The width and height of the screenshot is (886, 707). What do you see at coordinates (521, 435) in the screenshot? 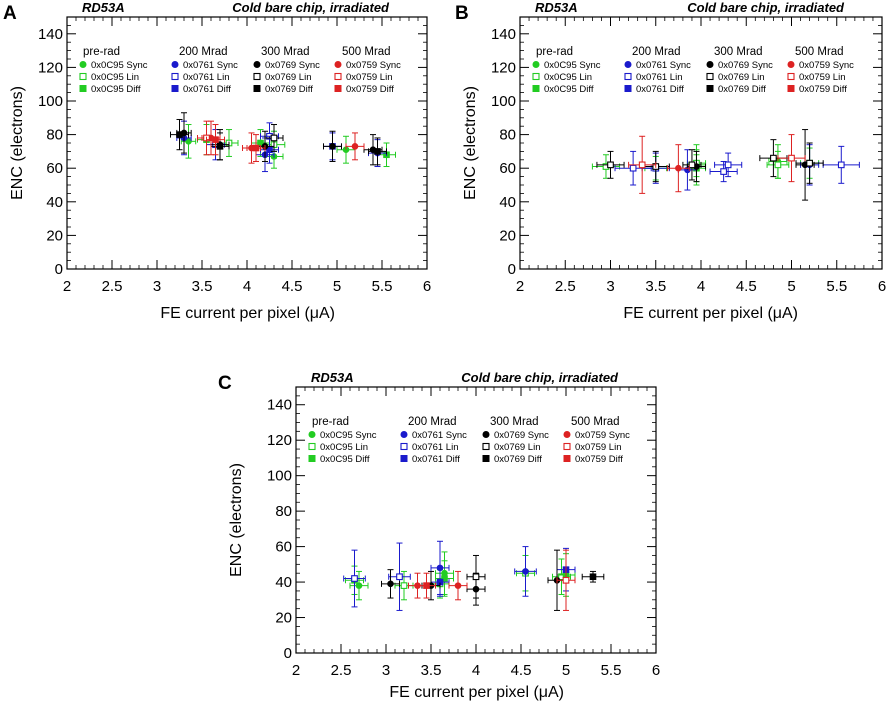
I see `legend-entry: 0x0769 Sync` at bounding box center [521, 435].